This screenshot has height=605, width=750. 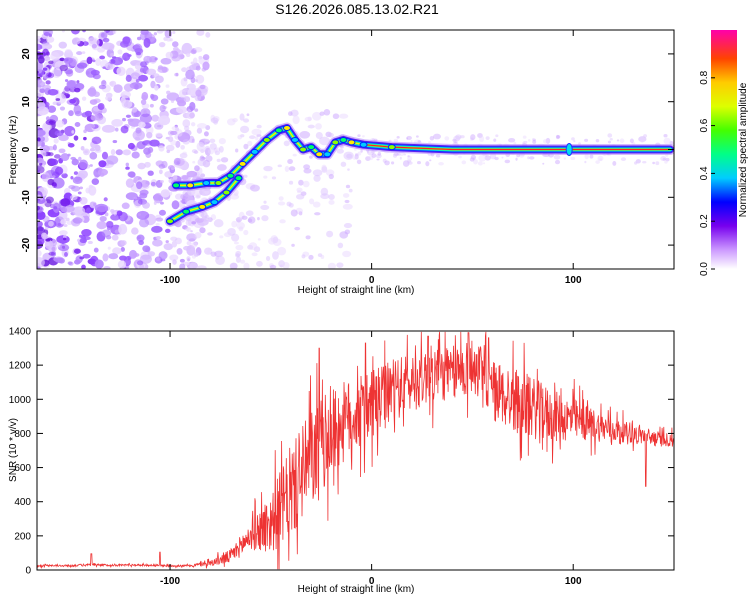 What do you see at coordinates (13, 450) in the screenshot?
I see `snr-y-label: SNR (10 * v/v)` at bounding box center [13, 450].